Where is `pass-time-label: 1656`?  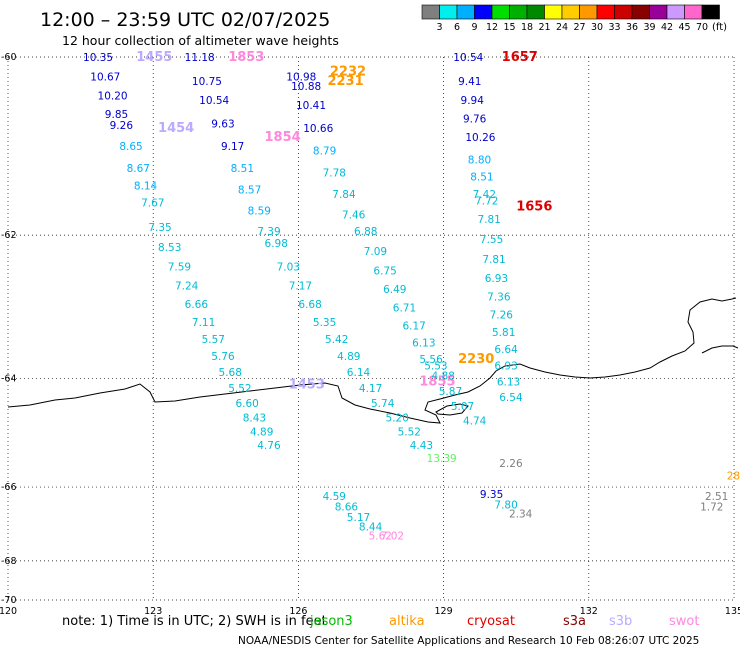 pass-time-label: 1656 is located at coordinates (534, 206).